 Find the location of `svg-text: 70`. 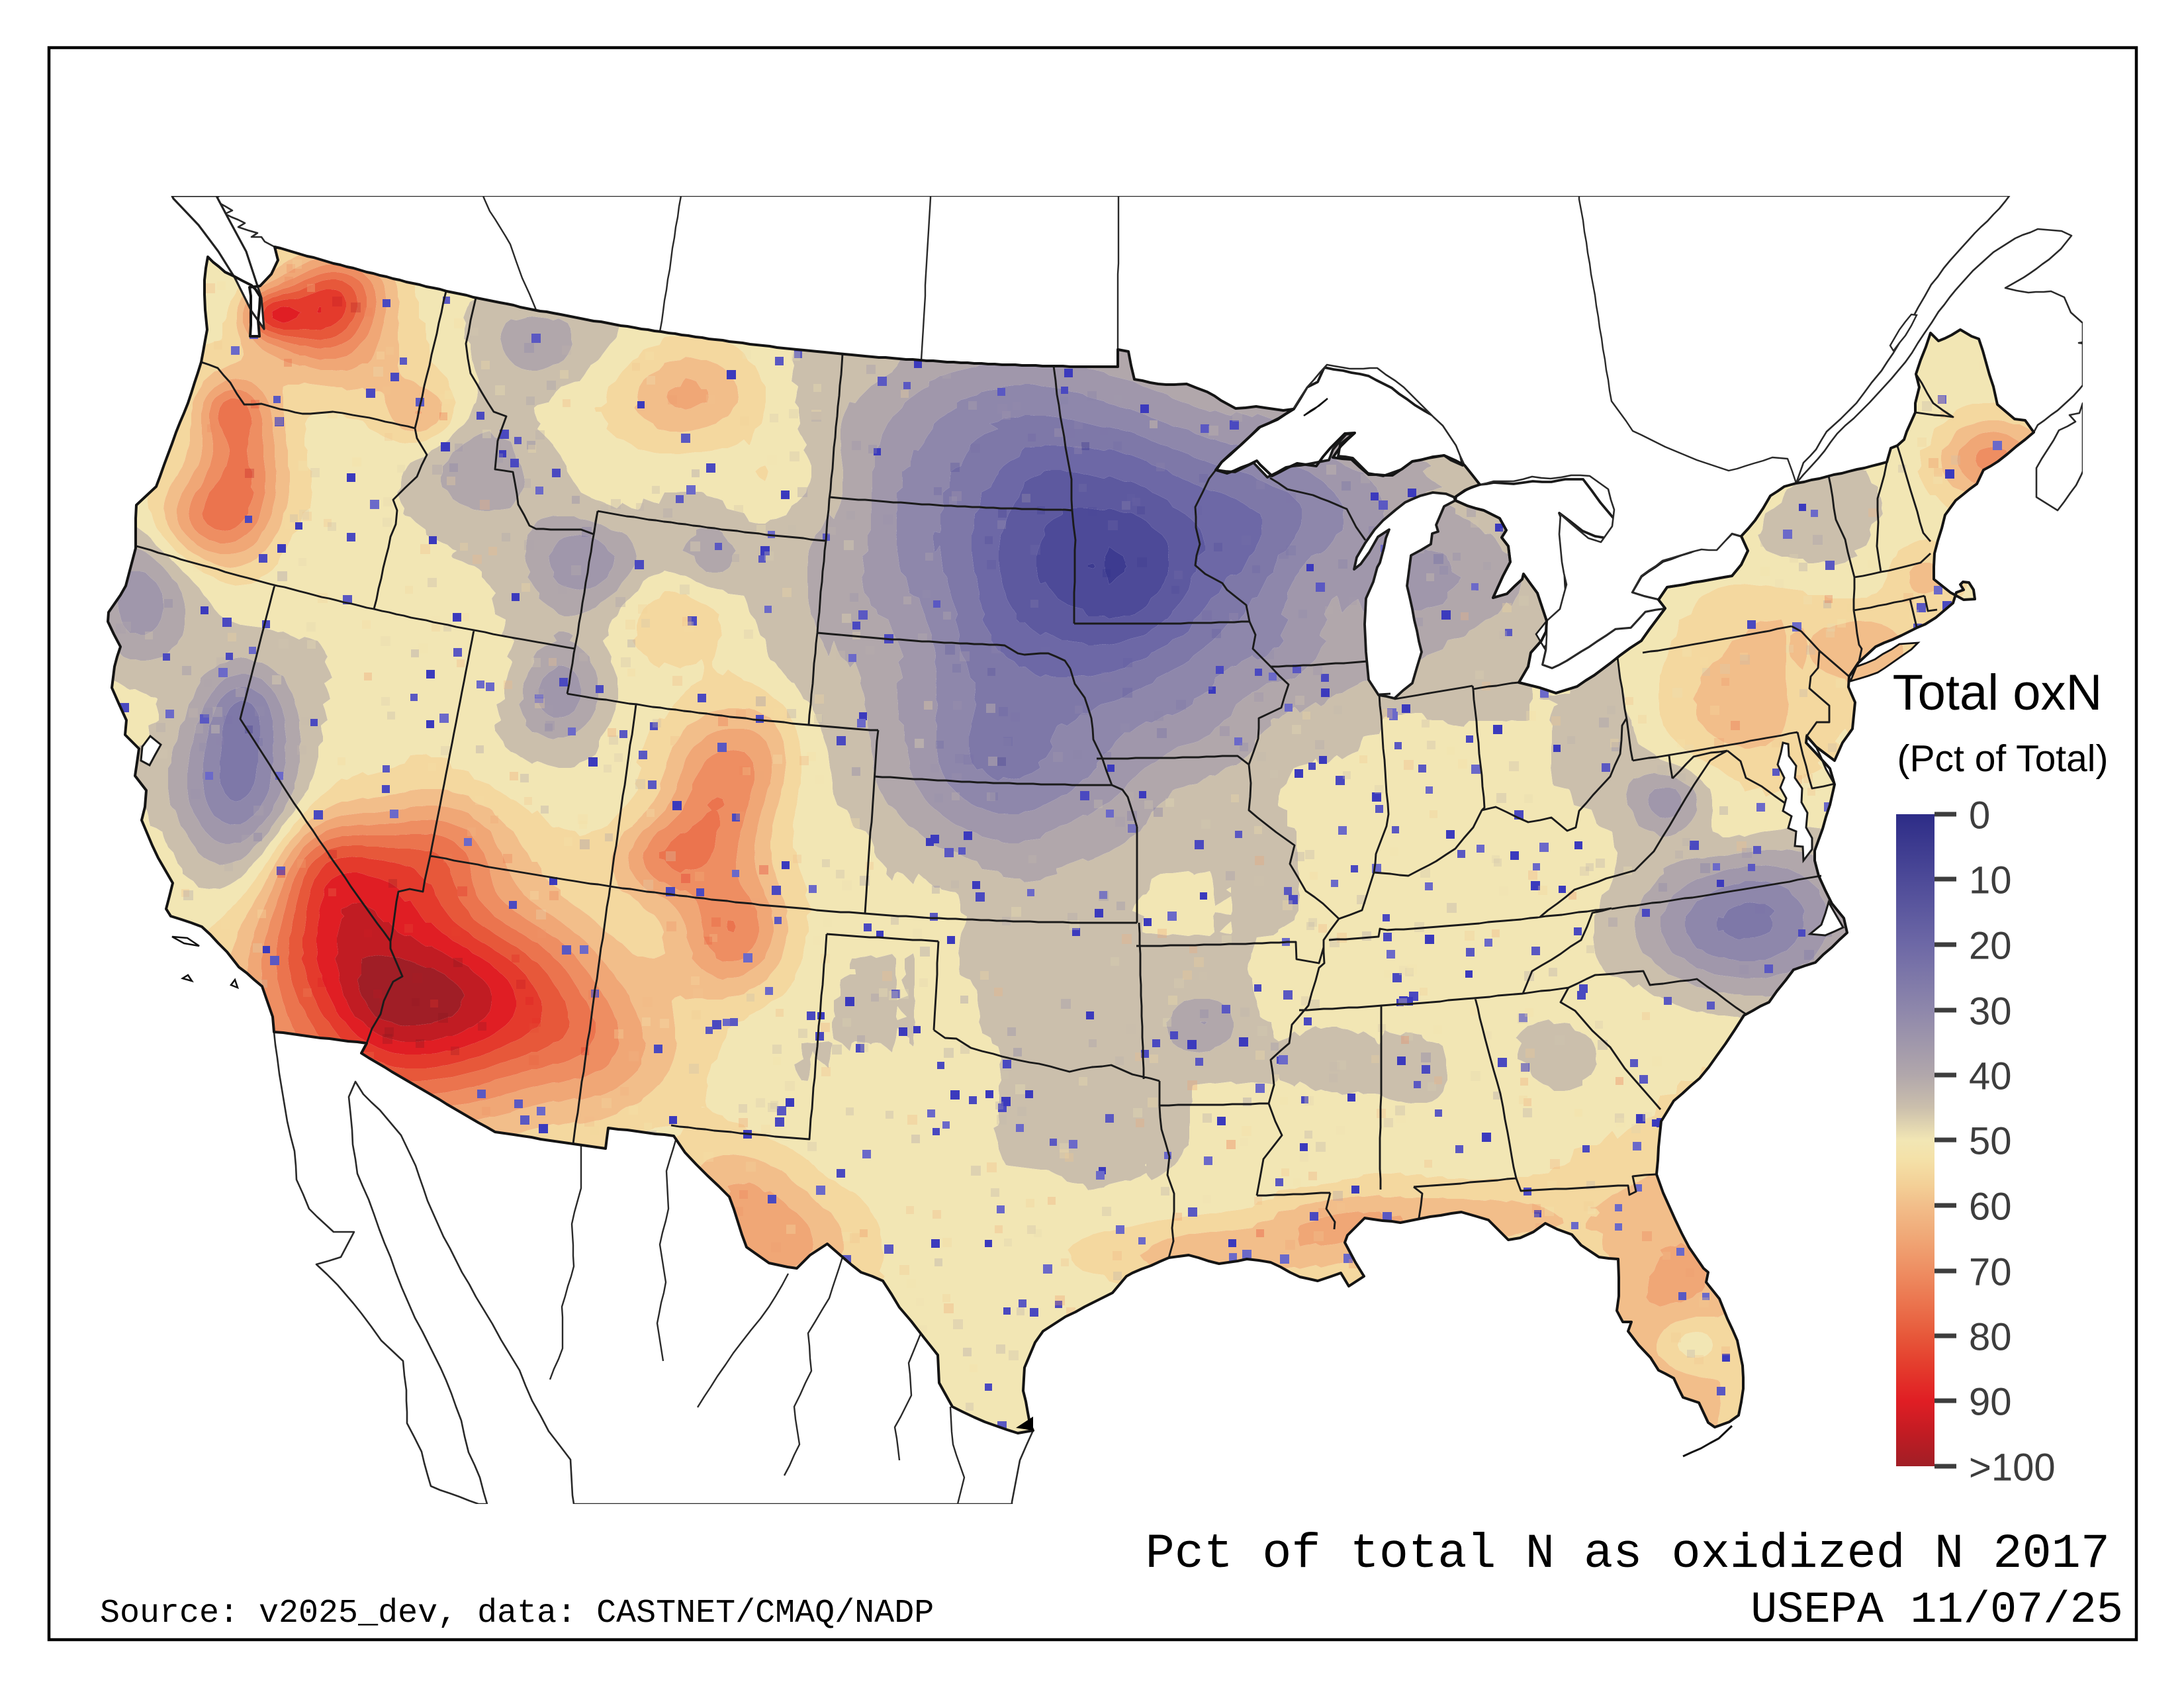

svg-text: 70 is located at coordinates (1991, 1272).